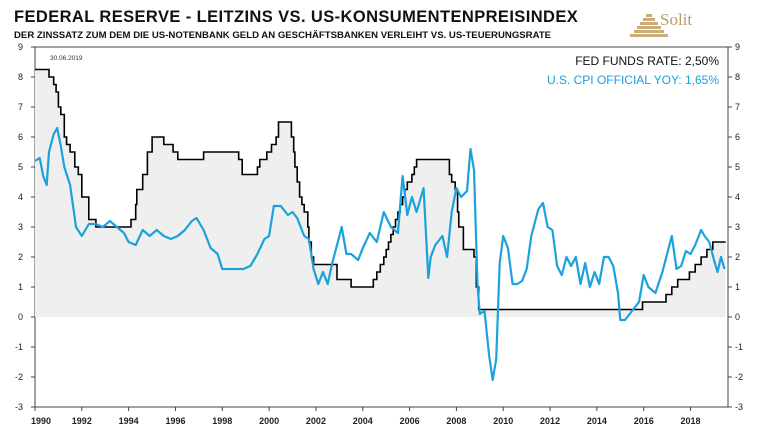 This screenshot has height=432, width=768. Describe the element at coordinates (503, 421) in the screenshot. I see `x-tick-label: 2010` at that location.